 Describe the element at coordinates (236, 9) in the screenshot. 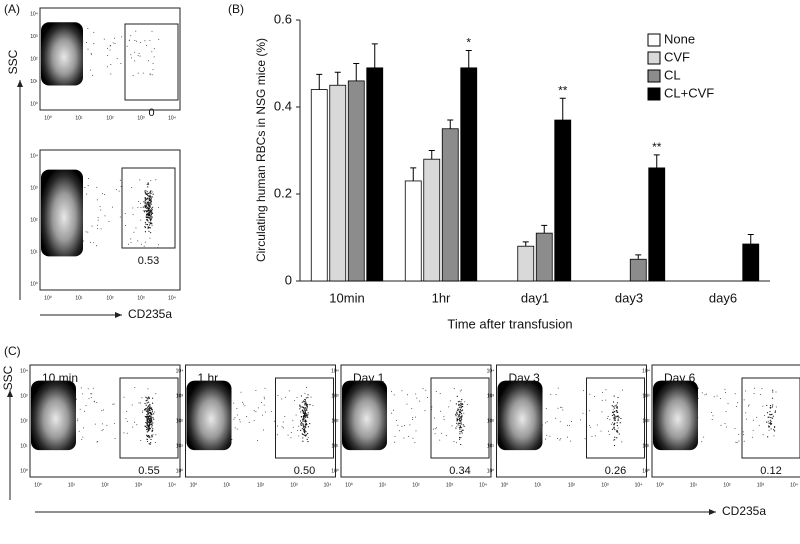

I see `panel-label: (B)` at that location.